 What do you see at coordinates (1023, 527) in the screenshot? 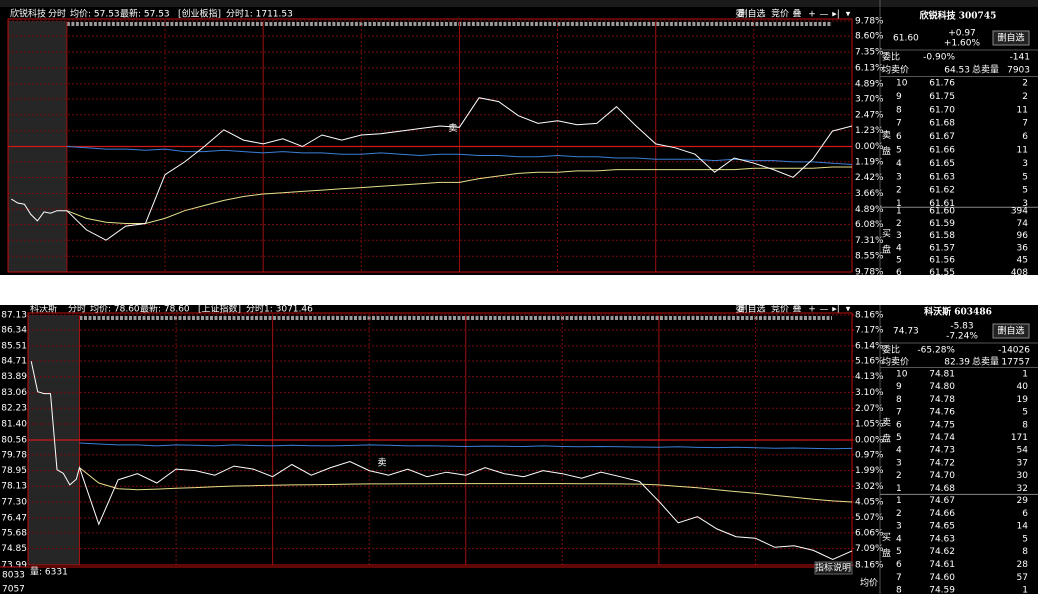
I see `book-volume: 14` at bounding box center [1023, 527].